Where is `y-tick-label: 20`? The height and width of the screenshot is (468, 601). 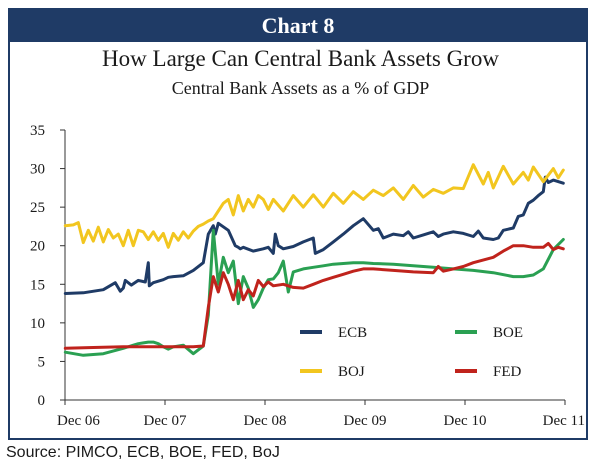
y-tick-label: 20 is located at coordinates (37, 247).